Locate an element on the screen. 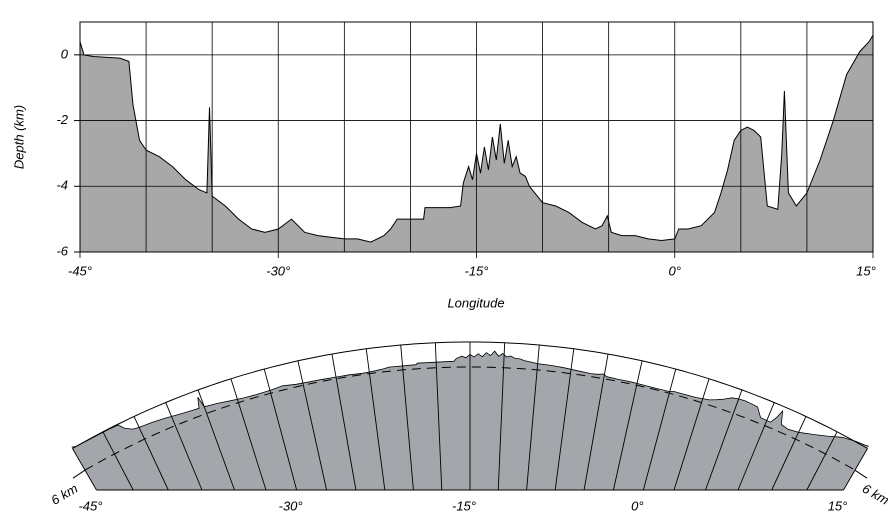 The width and height of the screenshot is (888, 525). y-tick-label: -6 is located at coordinates (62, 250).